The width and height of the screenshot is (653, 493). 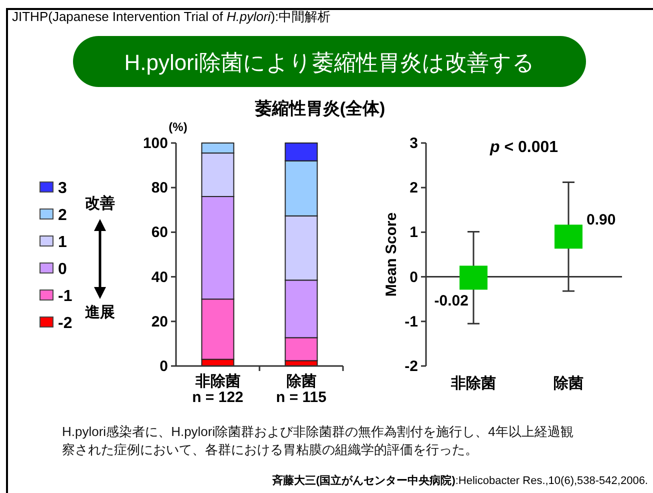 I want to click on y-tick-label: -1, so click(x=411, y=321).